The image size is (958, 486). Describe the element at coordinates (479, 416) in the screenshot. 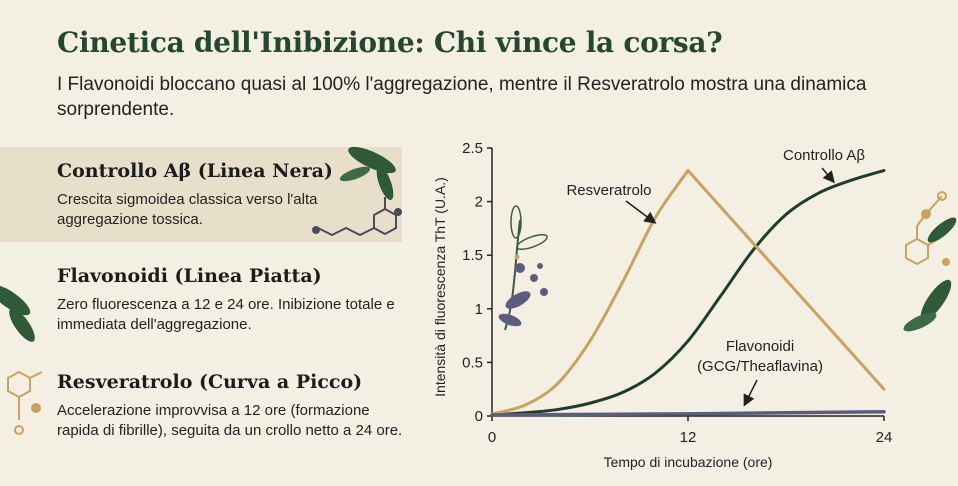

I see `y-tick-label: 0` at that location.